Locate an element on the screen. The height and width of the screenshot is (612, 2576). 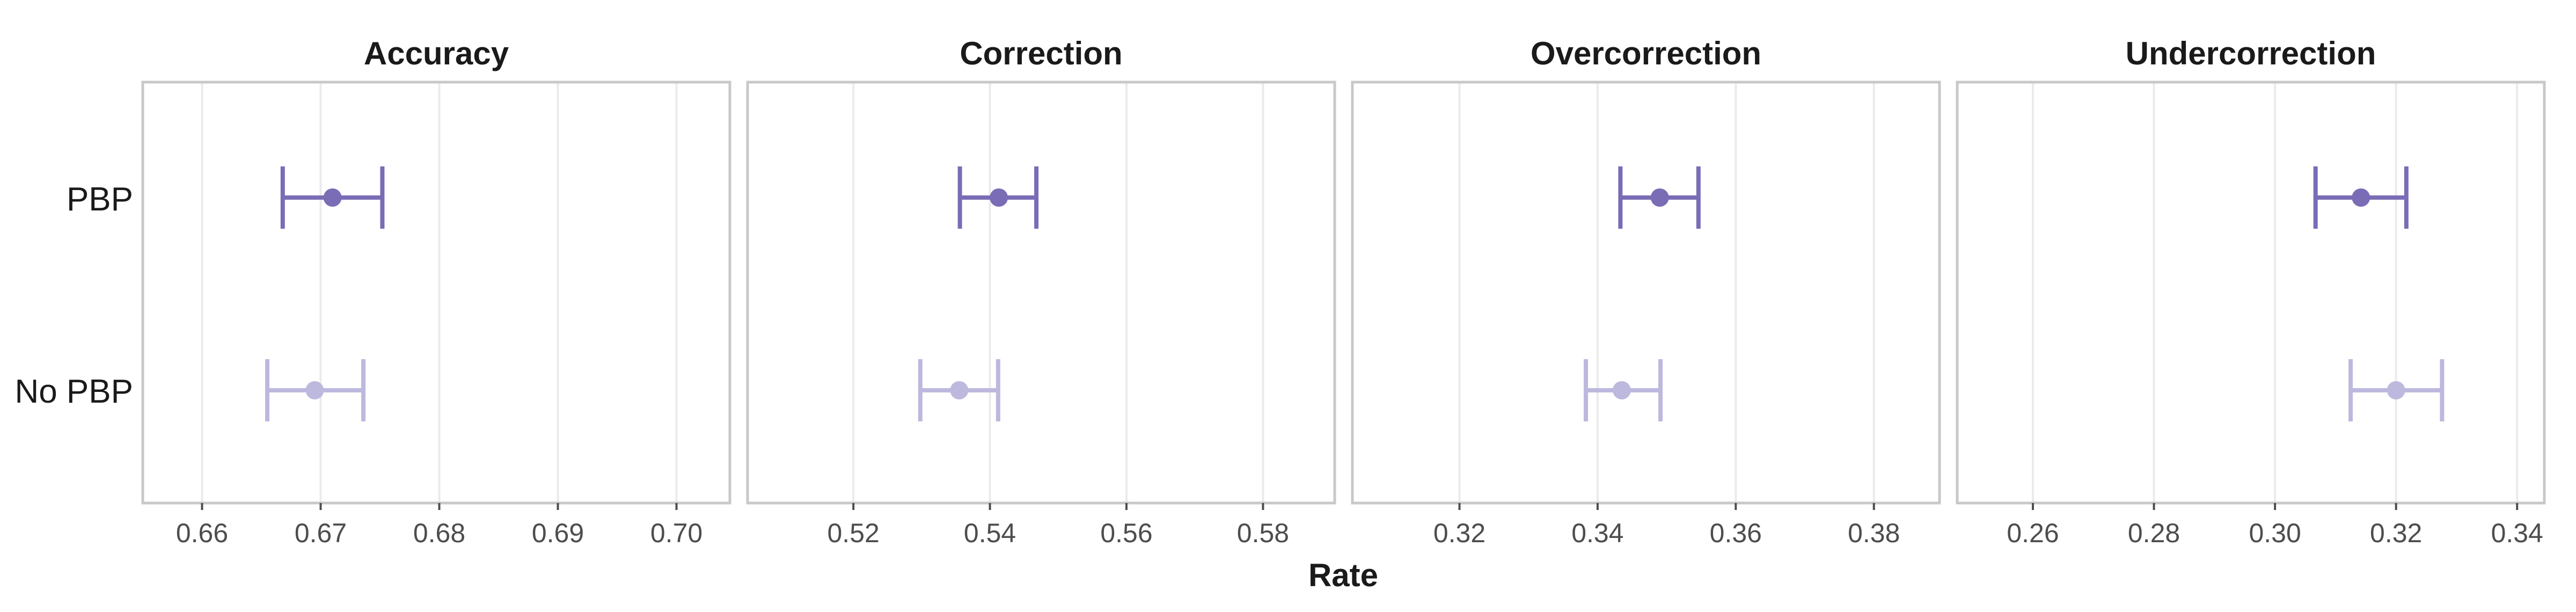
tick-label-undercorrection-0-28: 0.28 is located at coordinates (2154, 533).